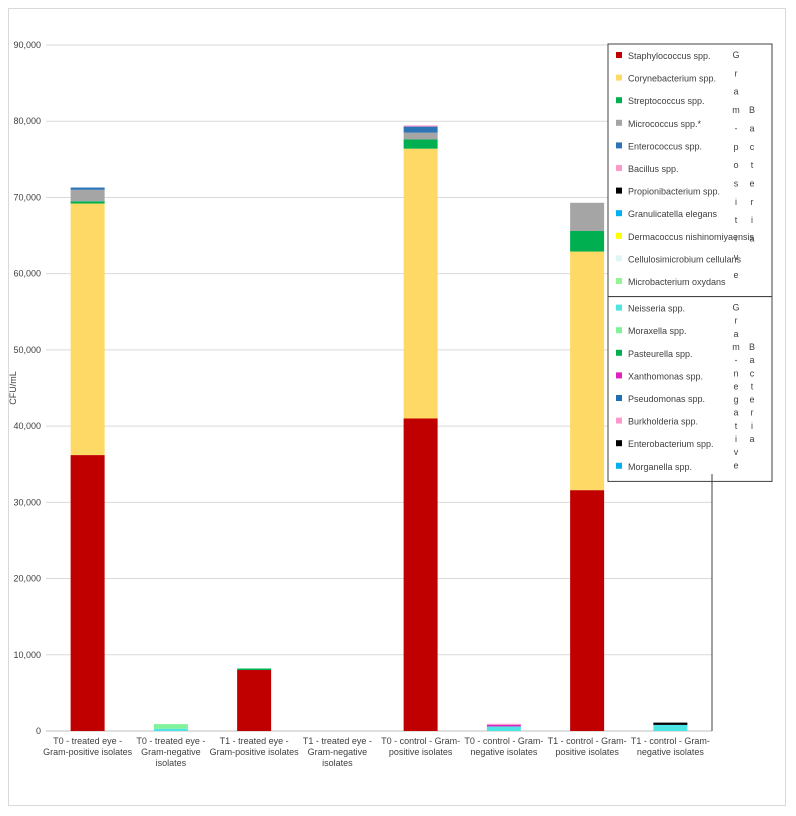 This screenshot has width=796, height=816. Describe the element at coordinates (337, 763) in the screenshot. I see `x-tick-label: isolates` at that location.